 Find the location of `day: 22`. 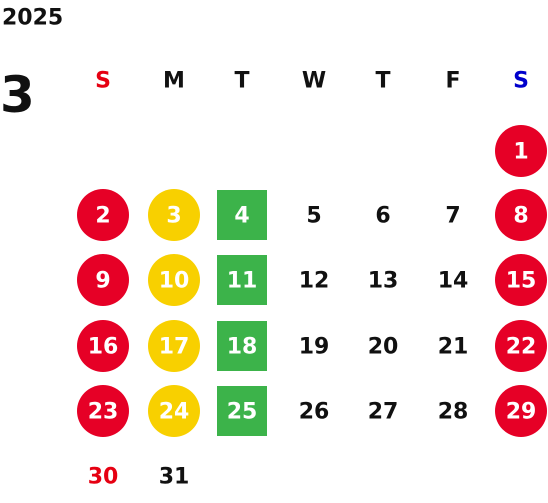

day: 22 is located at coordinates (521, 347).